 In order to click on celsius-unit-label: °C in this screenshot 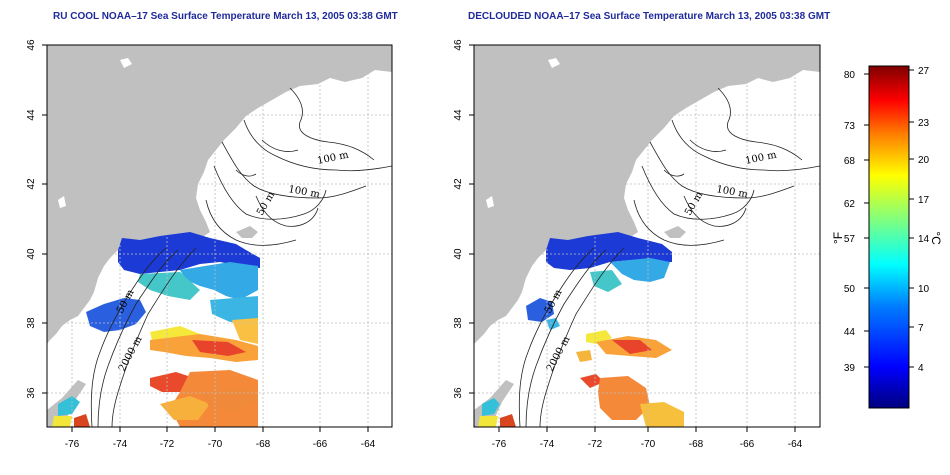, I will do `click(936, 238)`.